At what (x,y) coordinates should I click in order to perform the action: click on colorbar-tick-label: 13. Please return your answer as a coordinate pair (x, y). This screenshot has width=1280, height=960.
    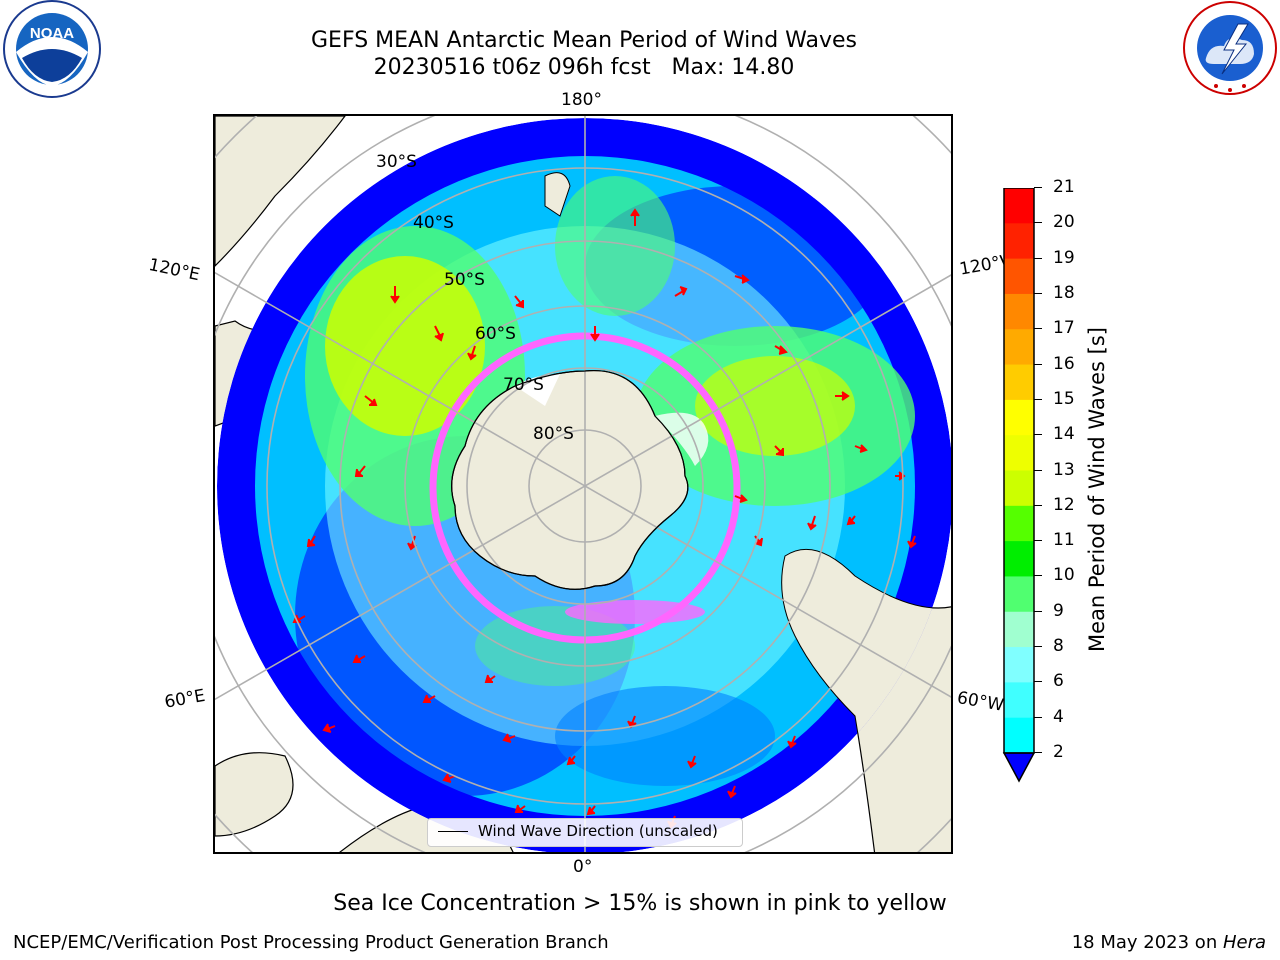
    Looking at the image, I should click on (1064, 469).